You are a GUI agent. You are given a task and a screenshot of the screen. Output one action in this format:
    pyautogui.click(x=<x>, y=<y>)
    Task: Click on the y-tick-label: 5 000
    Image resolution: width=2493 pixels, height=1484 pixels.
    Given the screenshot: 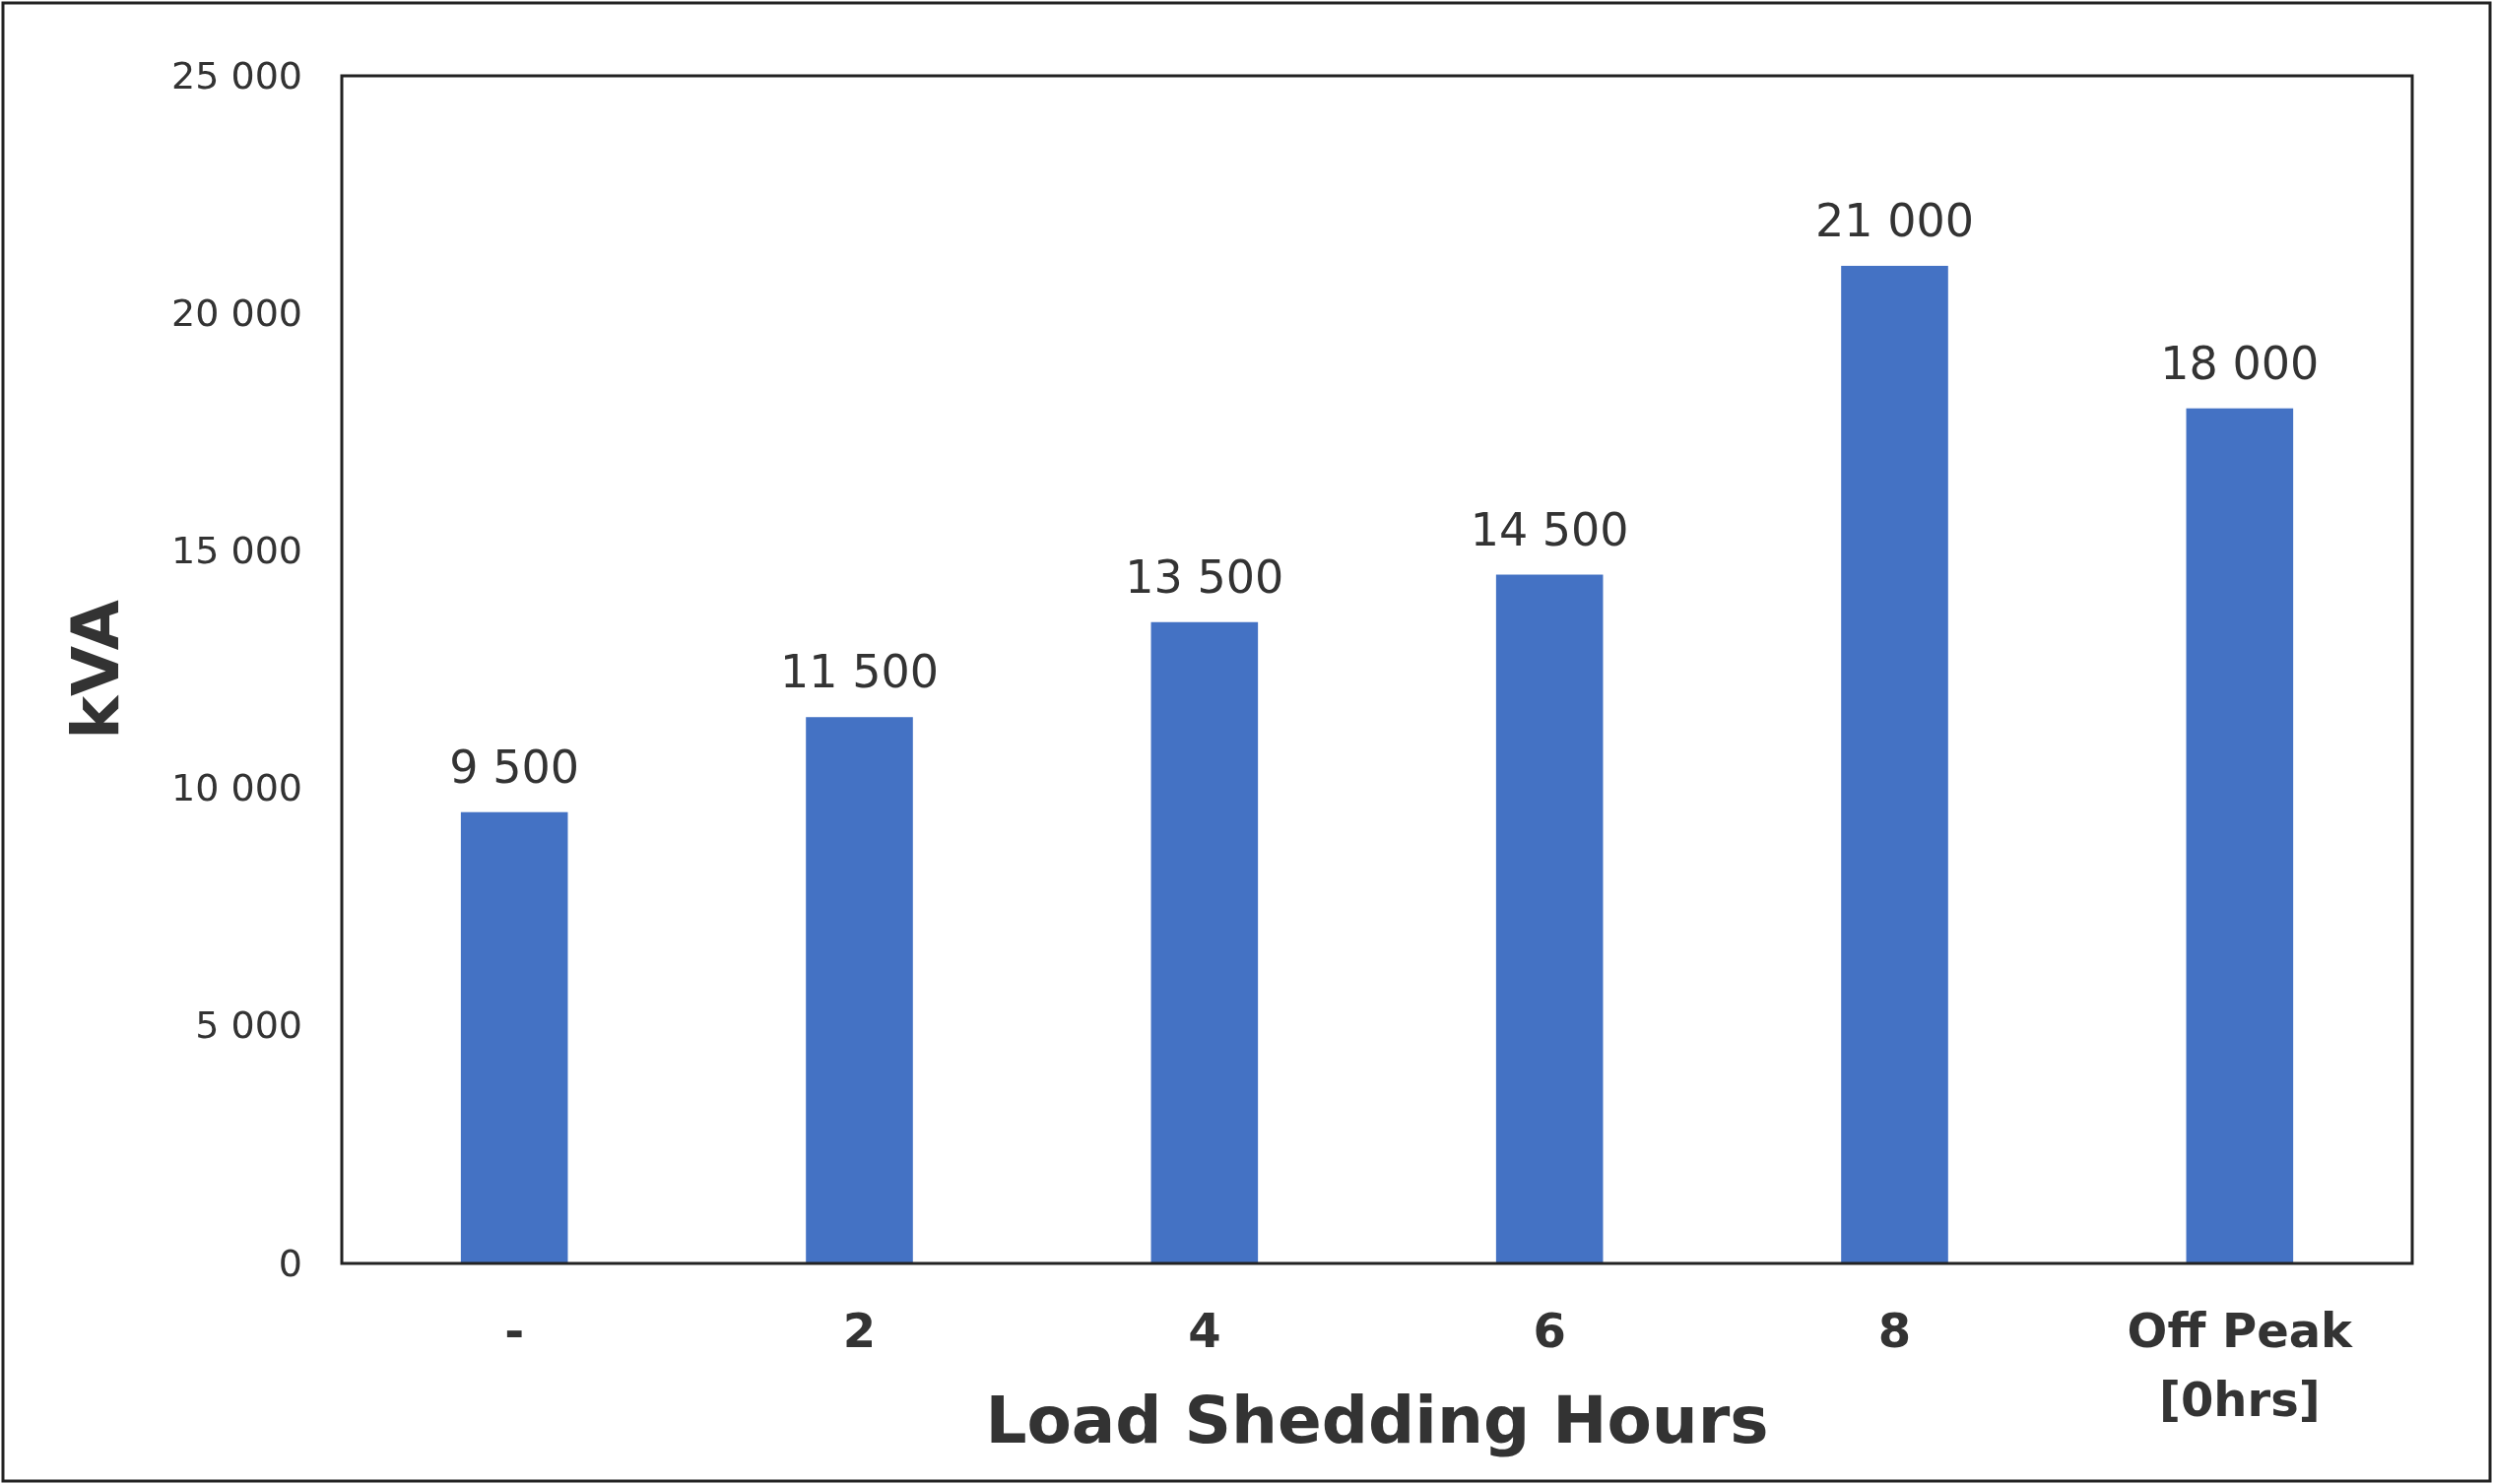 What is the action you would take?
    pyautogui.click(x=248, y=1025)
    